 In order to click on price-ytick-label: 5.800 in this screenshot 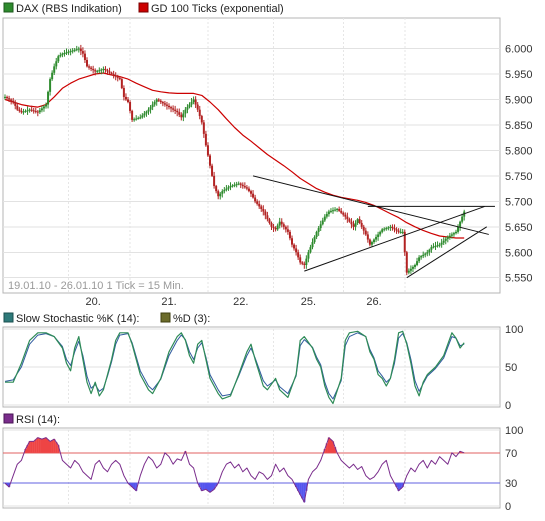, I will do `click(519, 151)`.